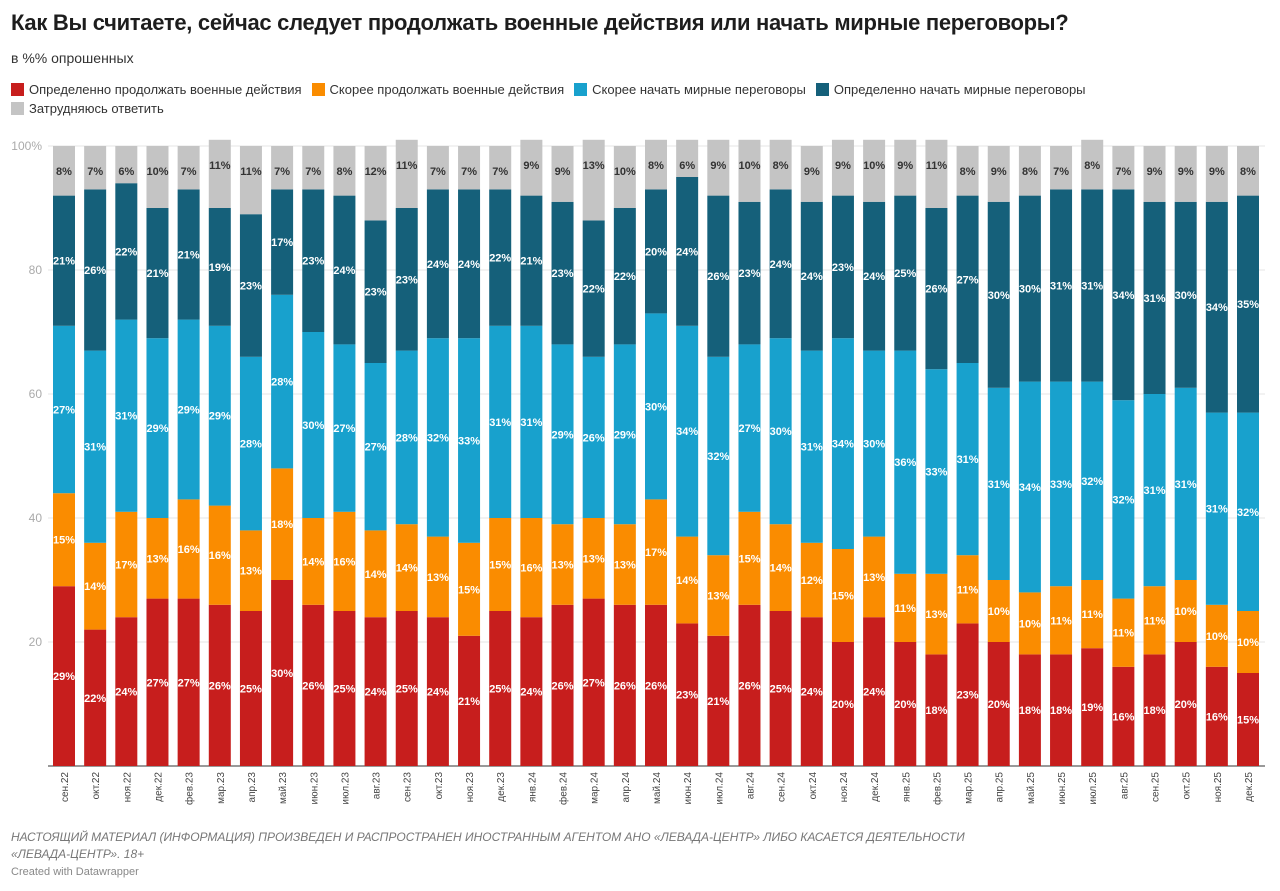 Image resolution: width=1280 pixels, height=891 pixels. I want to click on data-label: 7%, so click(438, 172).